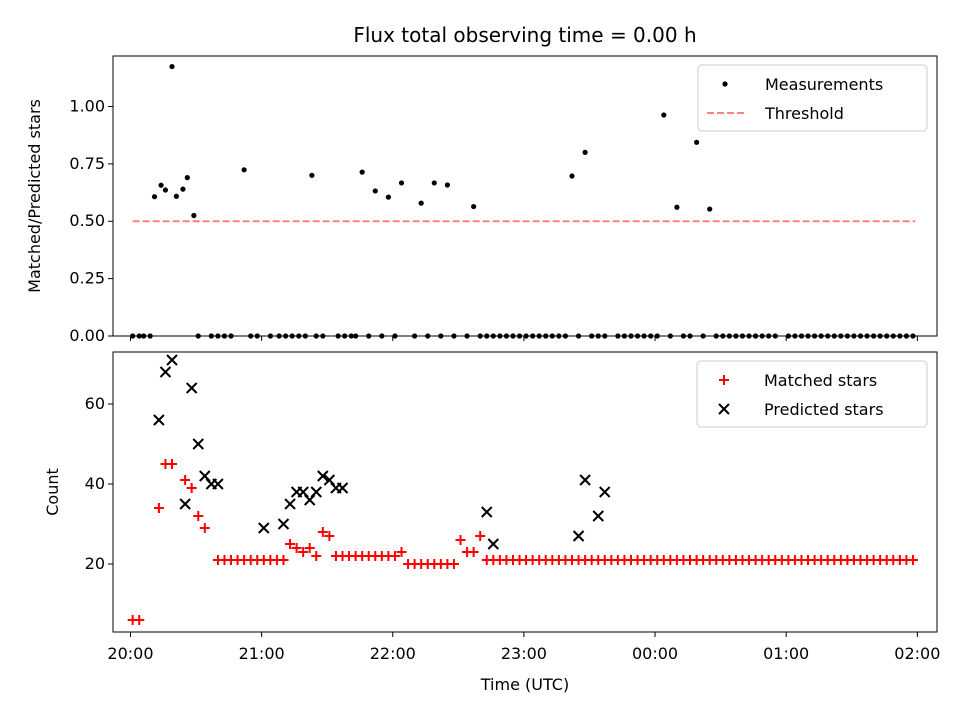 The height and width of the screenshot is (720, 960). What do you see at coordinates (393, 653) in the screenshot?
I see `x-tick-label: 22:00` at bounding box center [393, 653].